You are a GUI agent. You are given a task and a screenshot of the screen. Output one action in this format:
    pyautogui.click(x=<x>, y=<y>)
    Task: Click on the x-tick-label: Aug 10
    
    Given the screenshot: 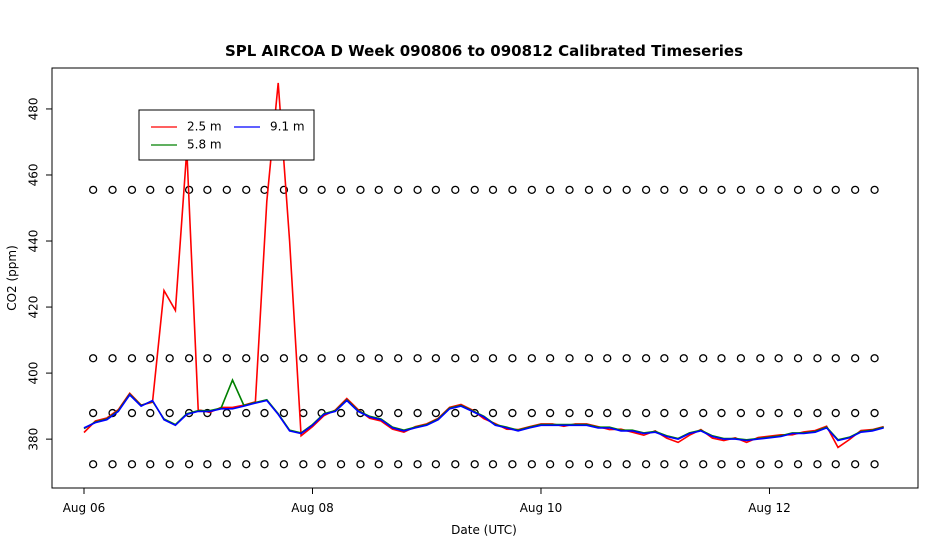 What is the action you would take?
    pyautogui.click(x=541, y=508)
    